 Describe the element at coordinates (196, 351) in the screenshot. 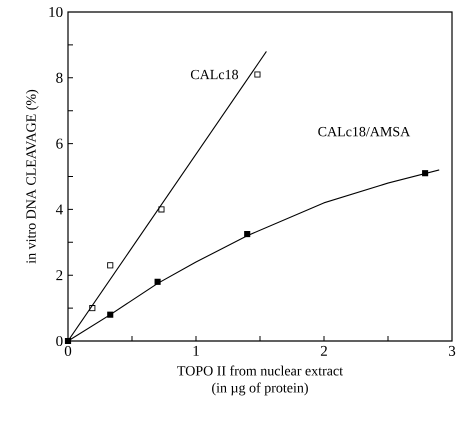

I see `x-tick-label: 1` at that location.